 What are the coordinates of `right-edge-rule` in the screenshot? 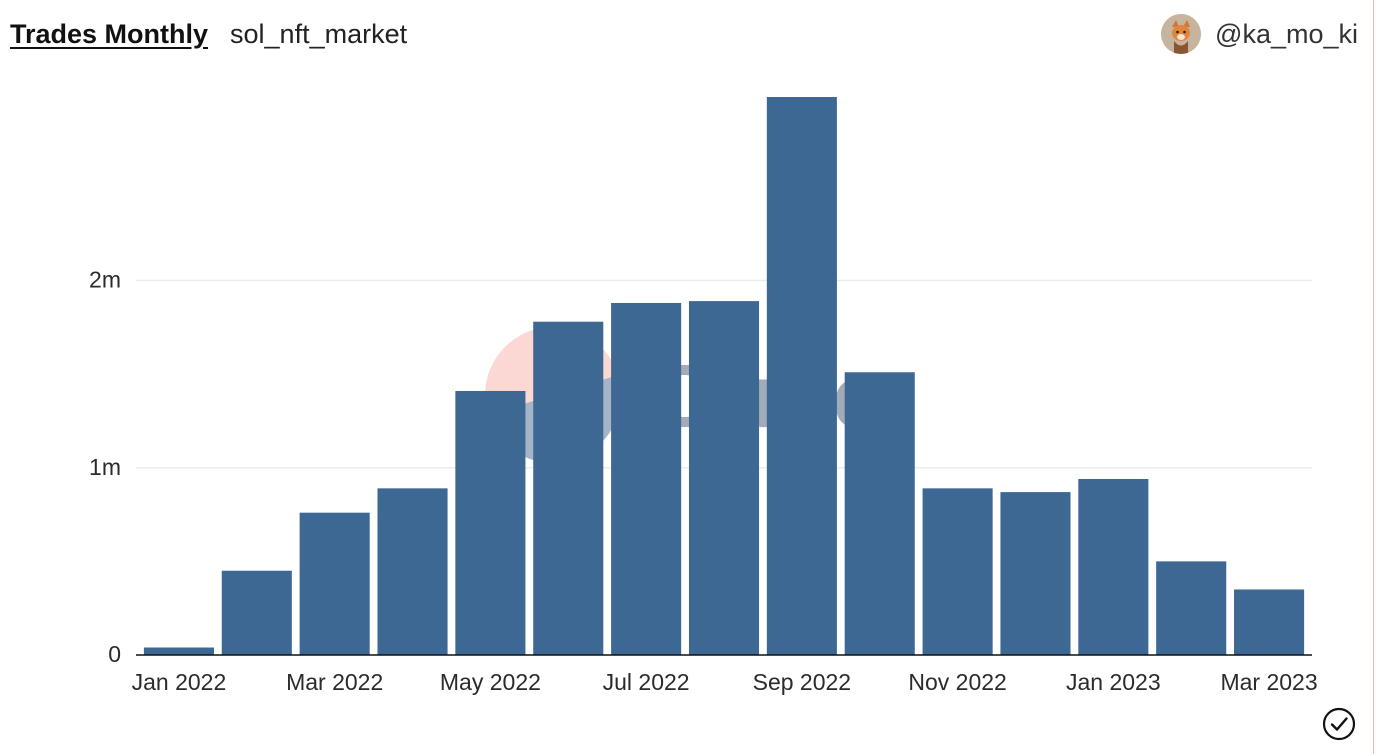 It's located at (1373, 377).